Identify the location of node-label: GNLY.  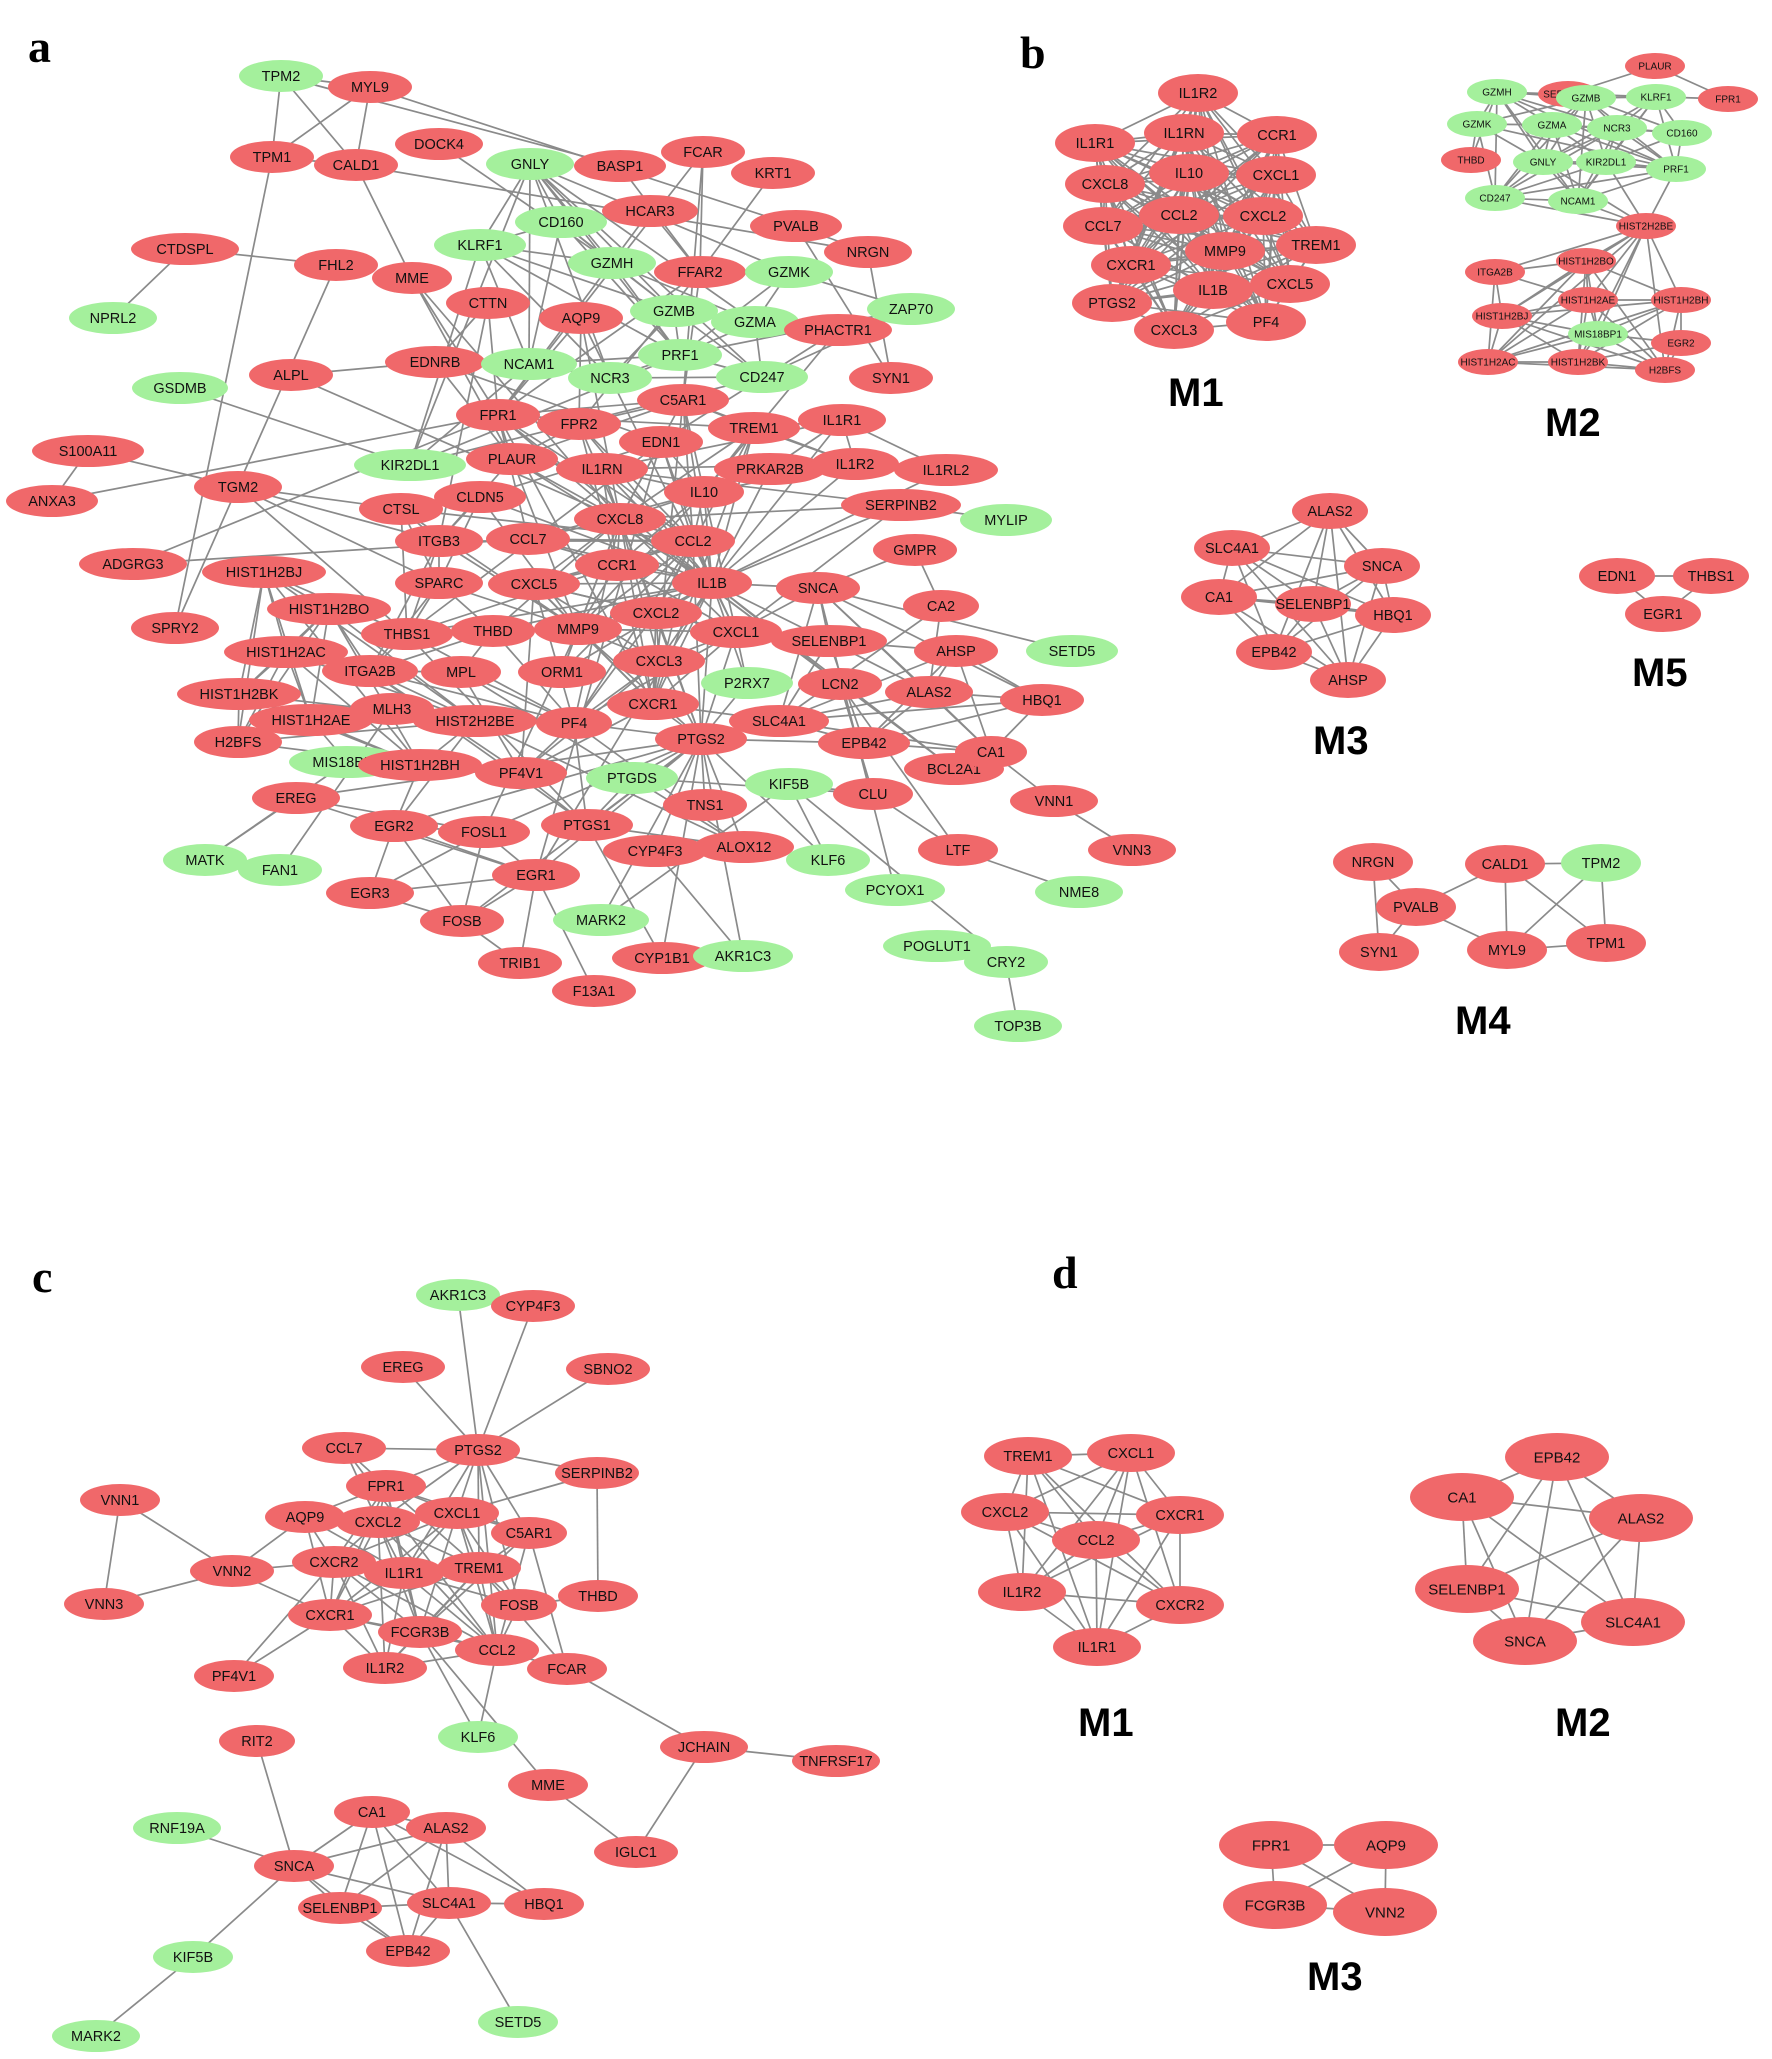
(530, 165).